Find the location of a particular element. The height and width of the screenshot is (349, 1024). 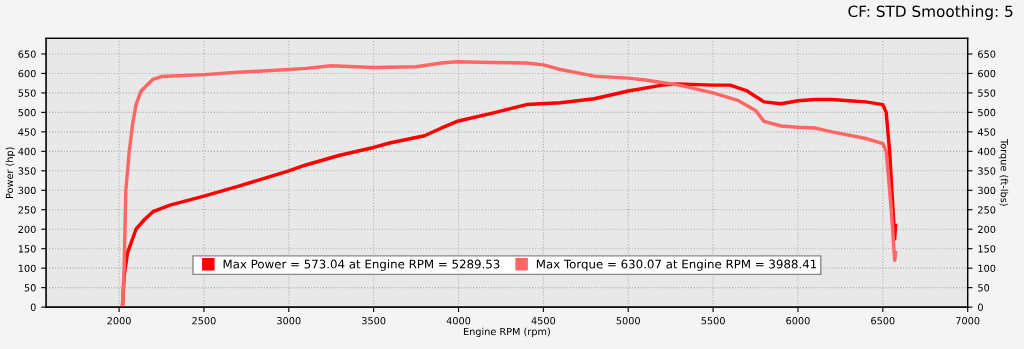

x-tick-label: 6500 is located at coordinates (883, 321).